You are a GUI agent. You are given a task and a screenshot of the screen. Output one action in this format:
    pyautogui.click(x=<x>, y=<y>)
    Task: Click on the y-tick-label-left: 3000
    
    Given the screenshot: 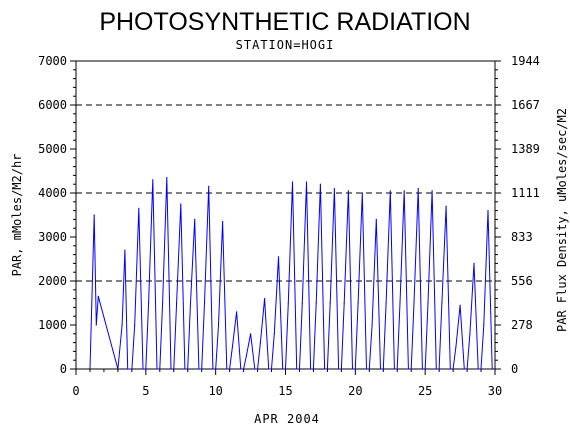 What is the action you would take?
    pyautogui.click(x=52, y=237)
    